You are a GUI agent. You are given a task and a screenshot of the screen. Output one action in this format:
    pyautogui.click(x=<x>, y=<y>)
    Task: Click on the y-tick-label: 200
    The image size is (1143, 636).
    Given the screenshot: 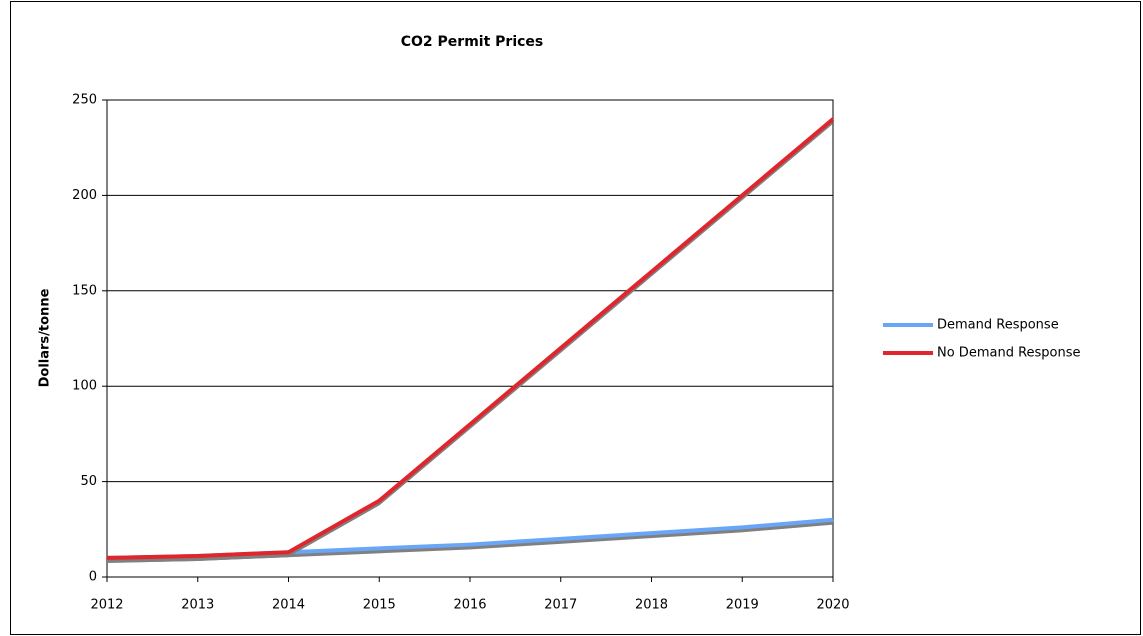 What is the action you would take?
    pyautogui.click(x=84, y=195)
    